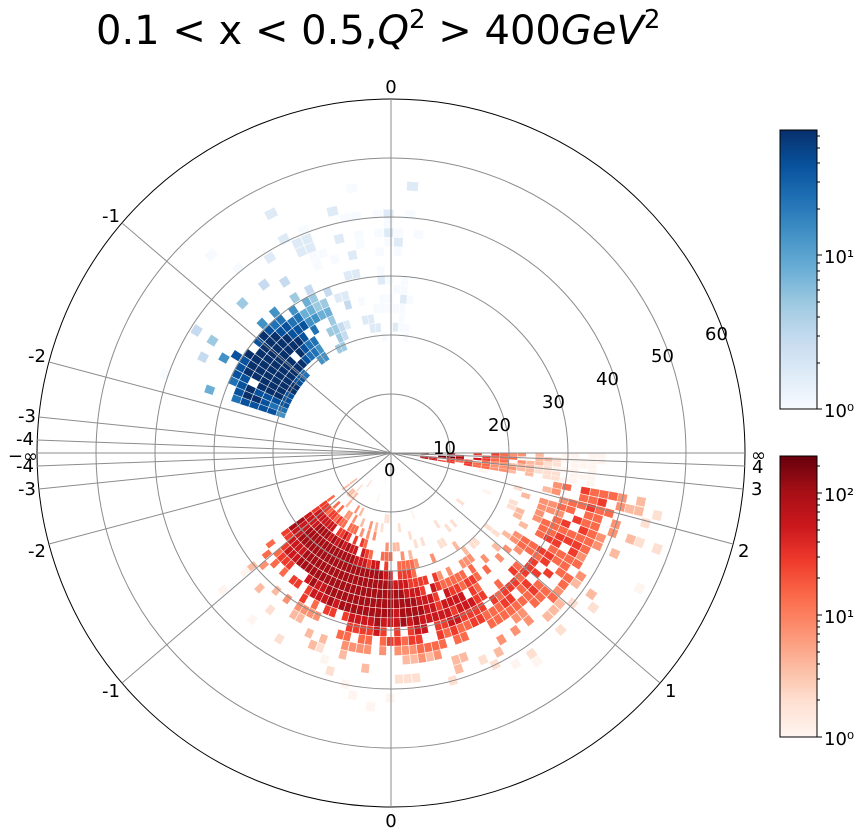  What do you see at coordinates (757, 467) in the screenshot?
I see `angular-tick-label: 4` at bounding box center [757, 467].